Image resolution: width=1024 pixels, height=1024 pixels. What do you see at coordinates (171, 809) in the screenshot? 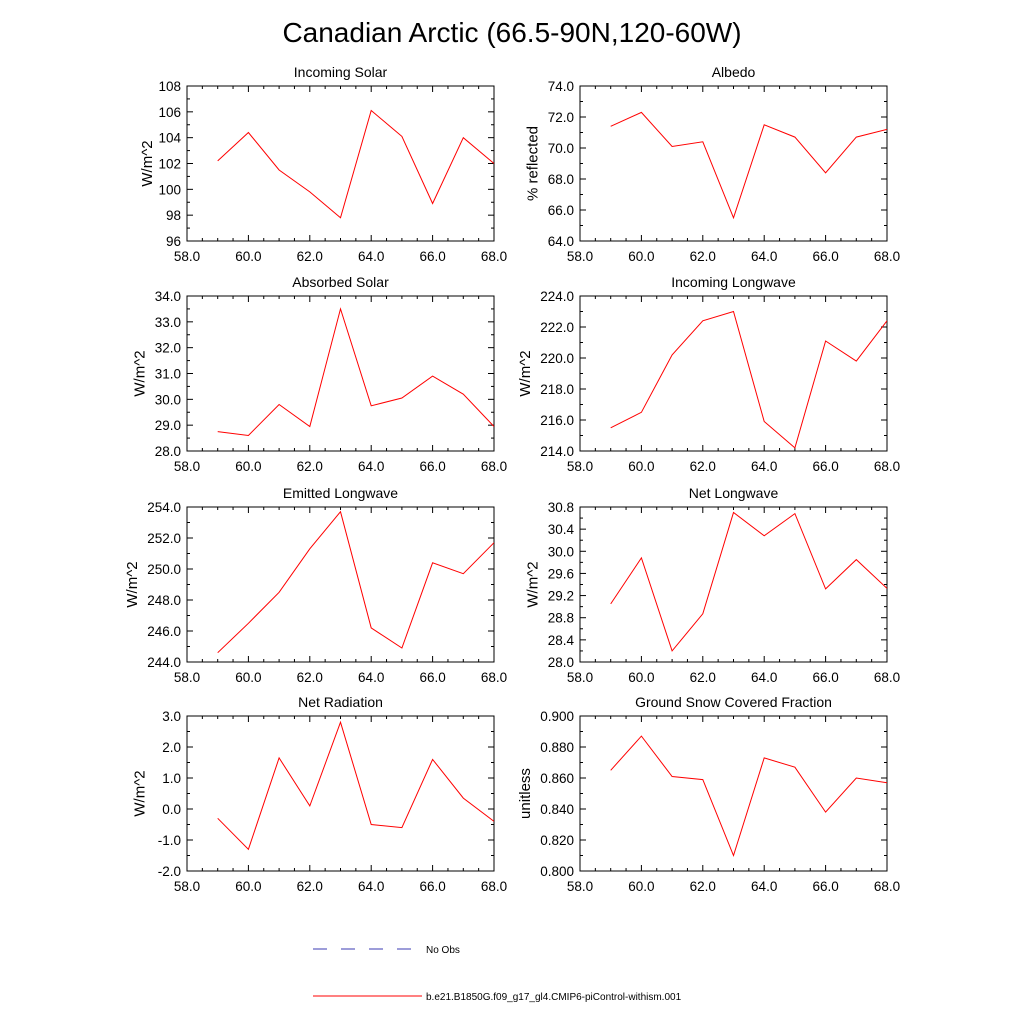
I see `y-tick-label: 0.0` at bounding box center [171, 809].